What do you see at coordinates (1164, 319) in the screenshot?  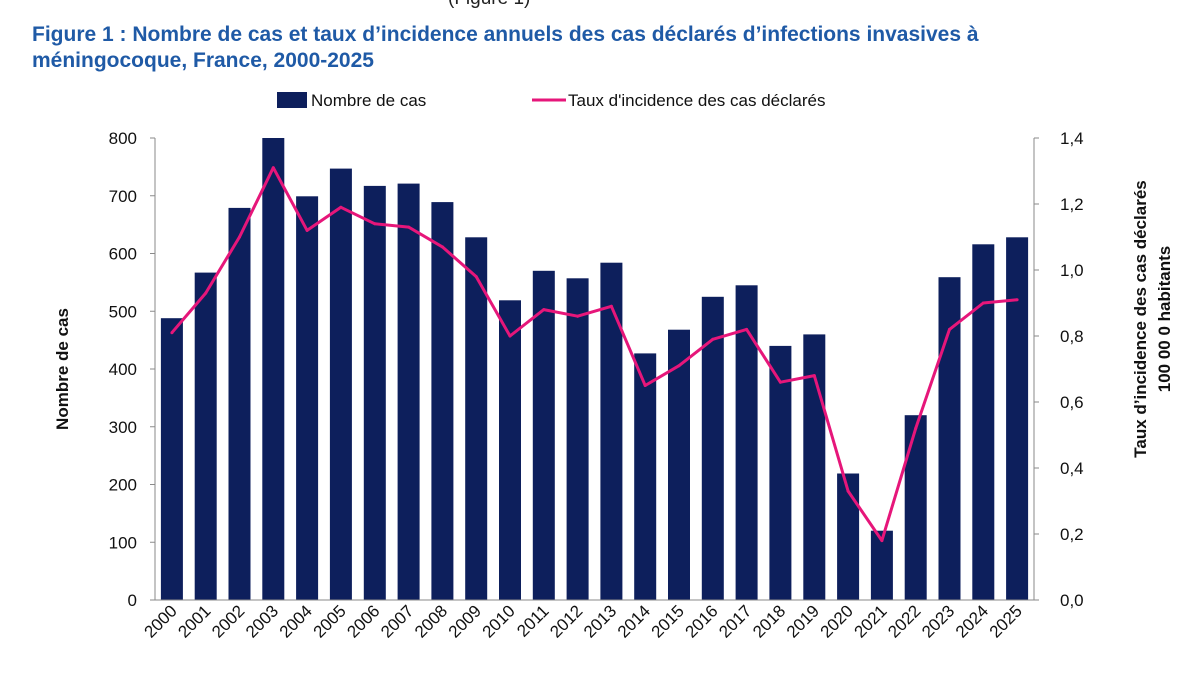 I see `y-axis-right-label-line2: 100 00 0 habitants` at bounding box center [1164, 319].